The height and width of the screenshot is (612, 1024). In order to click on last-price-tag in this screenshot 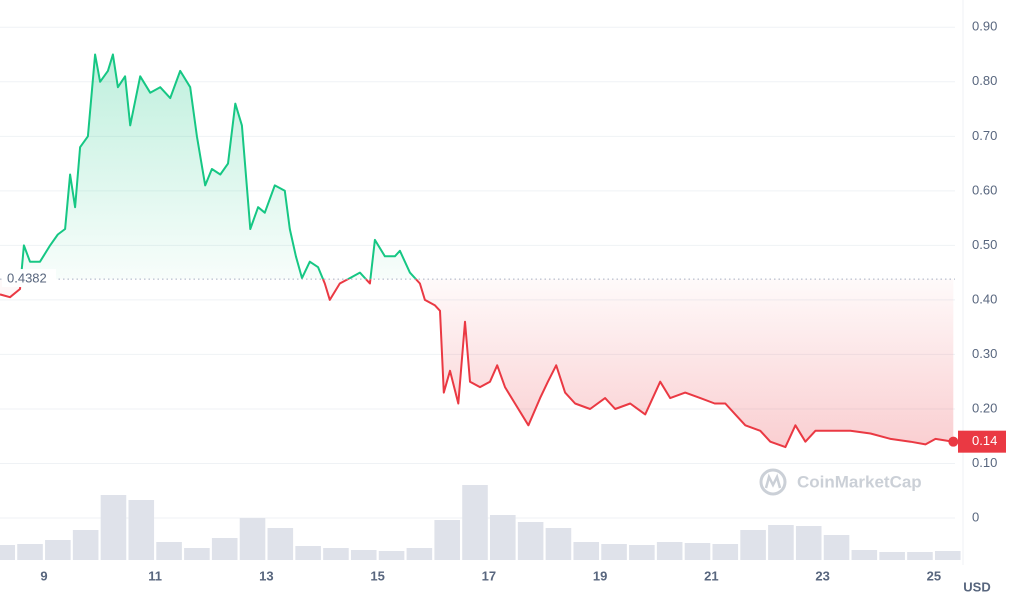, I will do `click(982, 441)`.